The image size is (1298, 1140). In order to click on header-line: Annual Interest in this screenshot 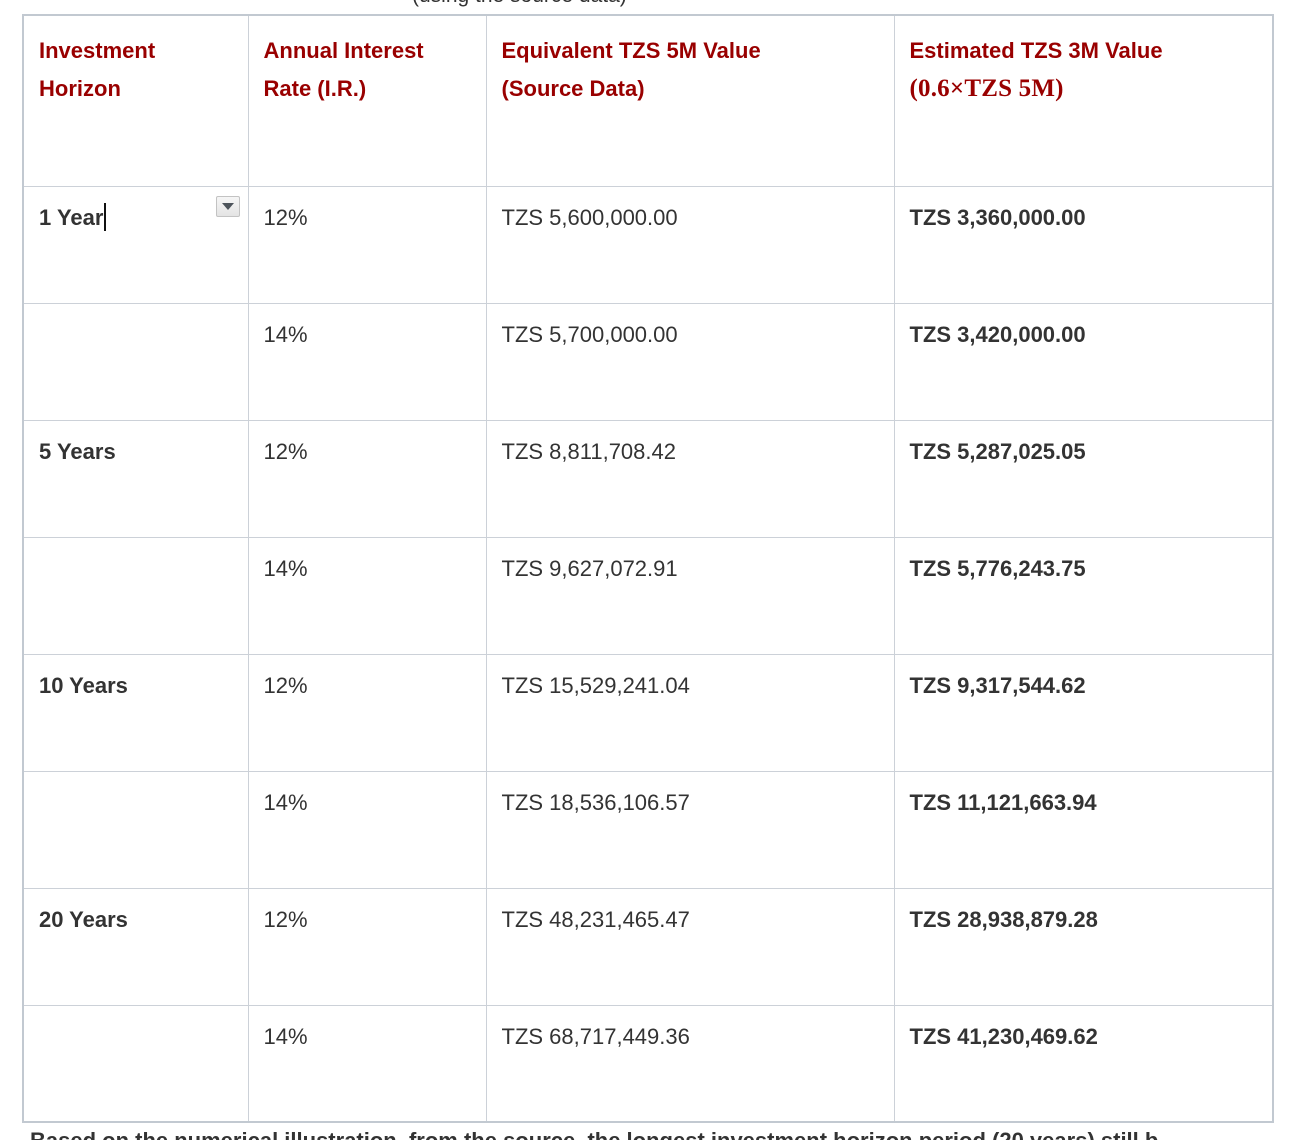, I will do `click(343, 50)`.